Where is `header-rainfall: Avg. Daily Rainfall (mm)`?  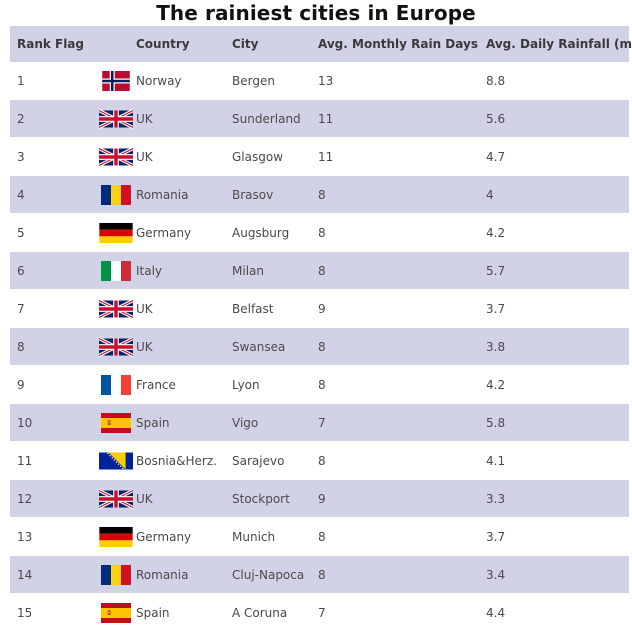
header-rainfall: Avg. Daily Rainfall (mm) is located at coordinates (555, 44).